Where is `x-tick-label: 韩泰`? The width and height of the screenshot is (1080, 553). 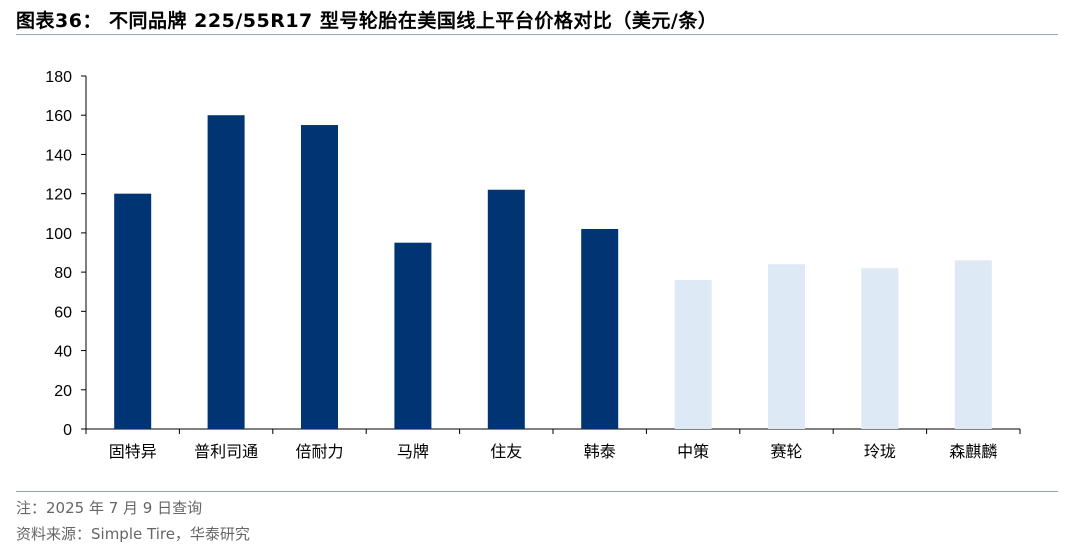
x-tick-label: 韩泰 is located at coordinates (600, 451).